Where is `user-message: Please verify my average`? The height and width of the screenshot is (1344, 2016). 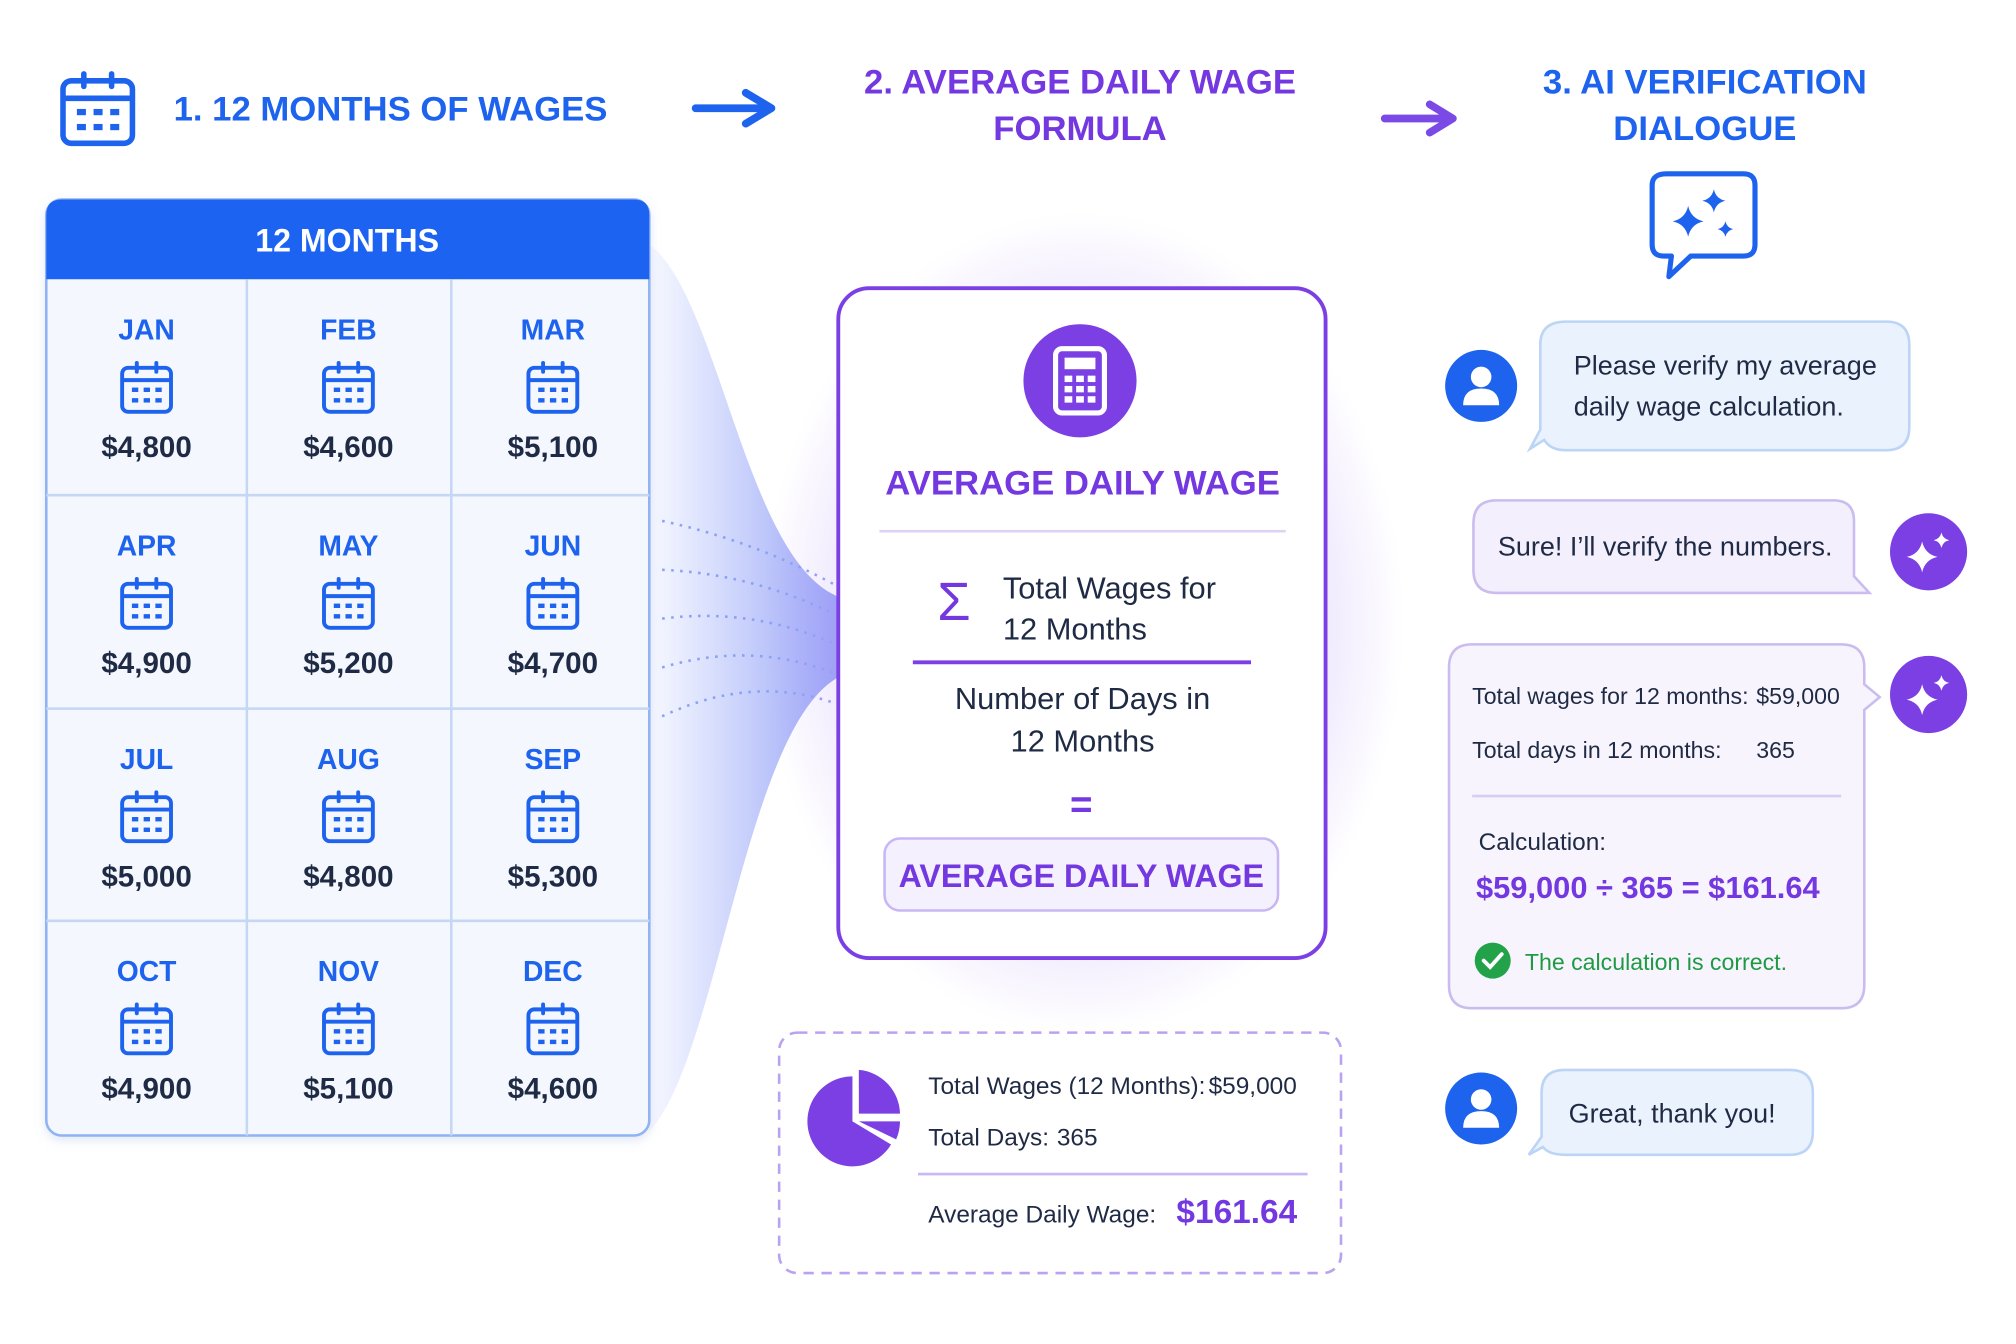
user-message: Please verify my average is located at coordinates (1725, 365).